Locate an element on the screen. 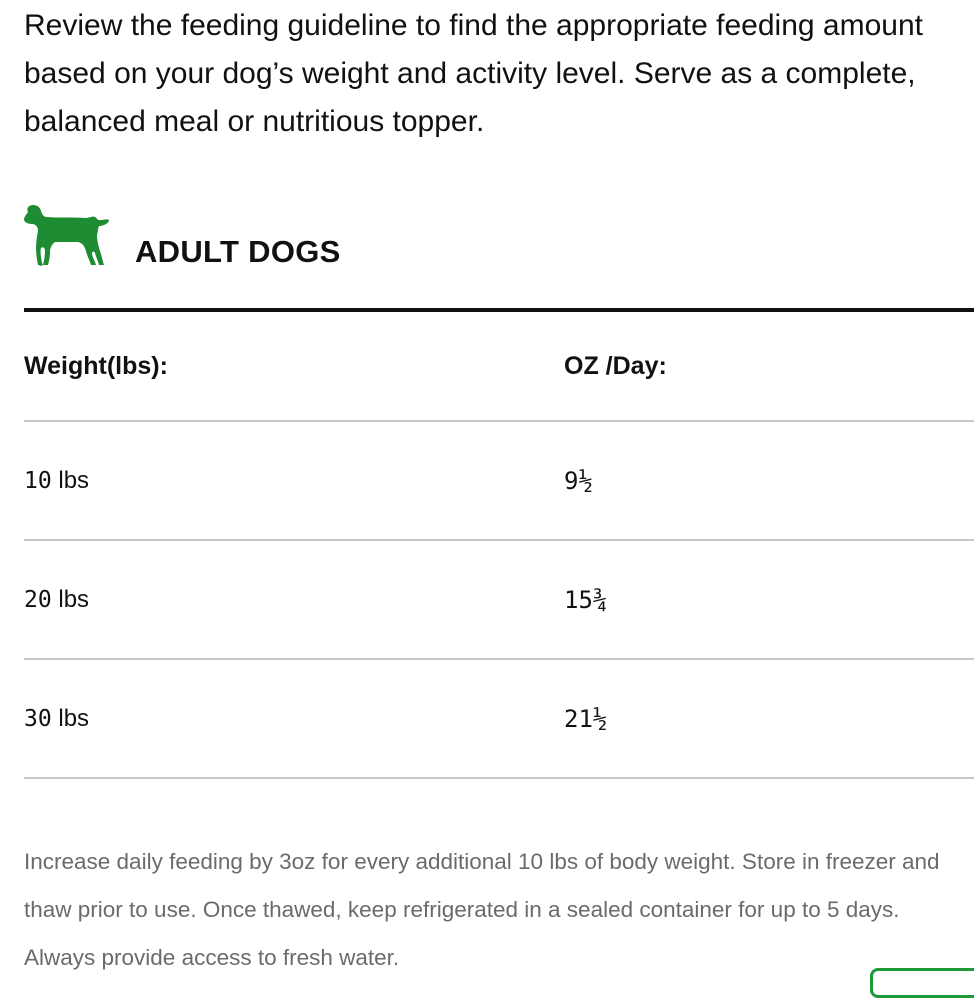 This screenshot has width=974, height=998. oz-cell: 21½ is located at coordinates (586, 718).